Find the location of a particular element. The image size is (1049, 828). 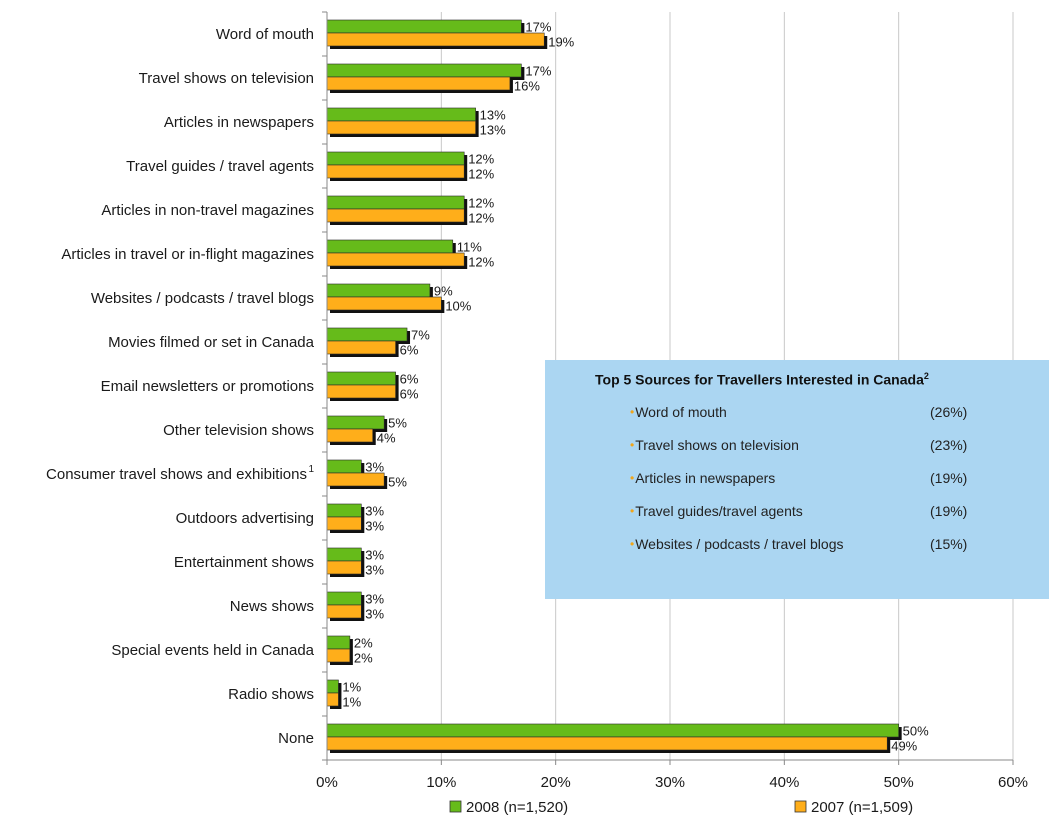

category-label: Travel guides / travel agents is located at coordinates (220, 166).